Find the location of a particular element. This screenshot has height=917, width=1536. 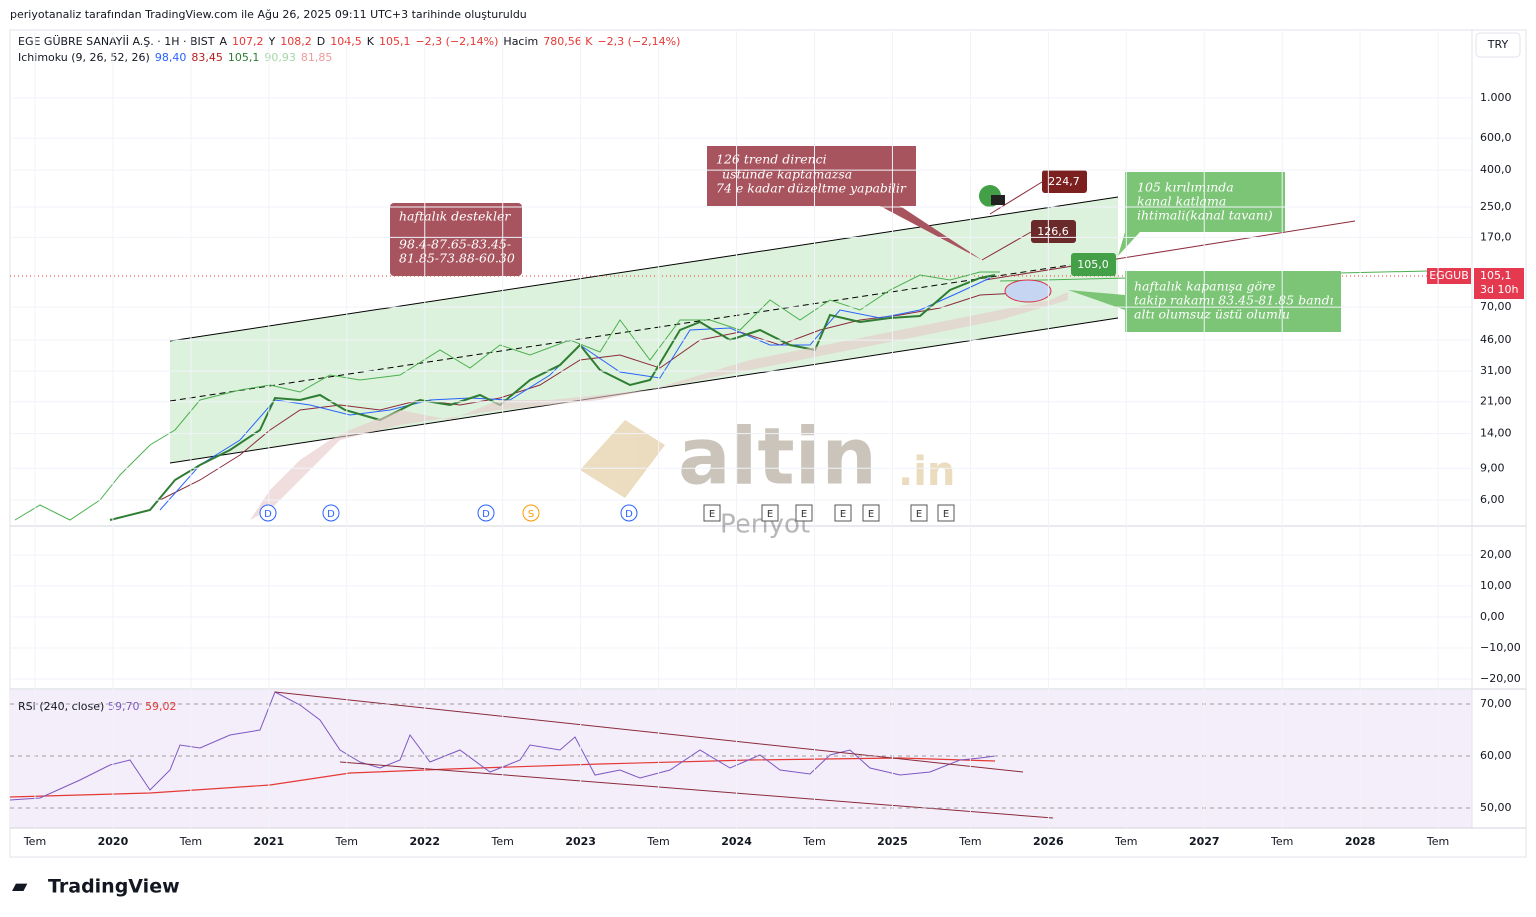

symbol-tag-text: EGGUB is located at coordinates (1449, 275).